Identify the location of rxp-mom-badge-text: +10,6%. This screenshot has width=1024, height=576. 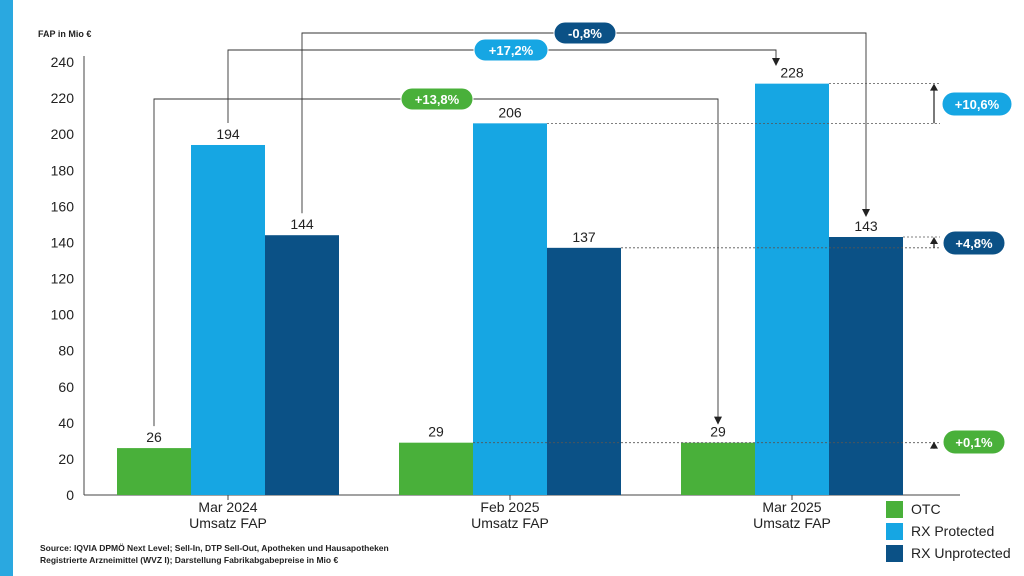
(977, 104).